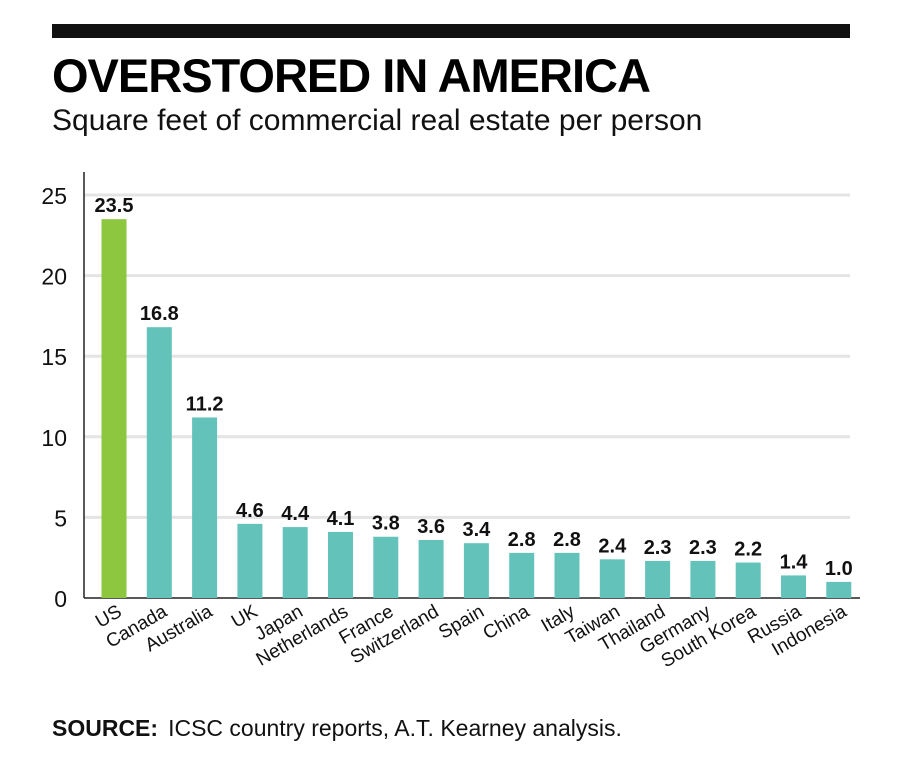 The width and height of the screenshot is (920, 780). Describe the element at coordinates (386, 524) in the screenshot. I see `data-label: 3.8` at that location.